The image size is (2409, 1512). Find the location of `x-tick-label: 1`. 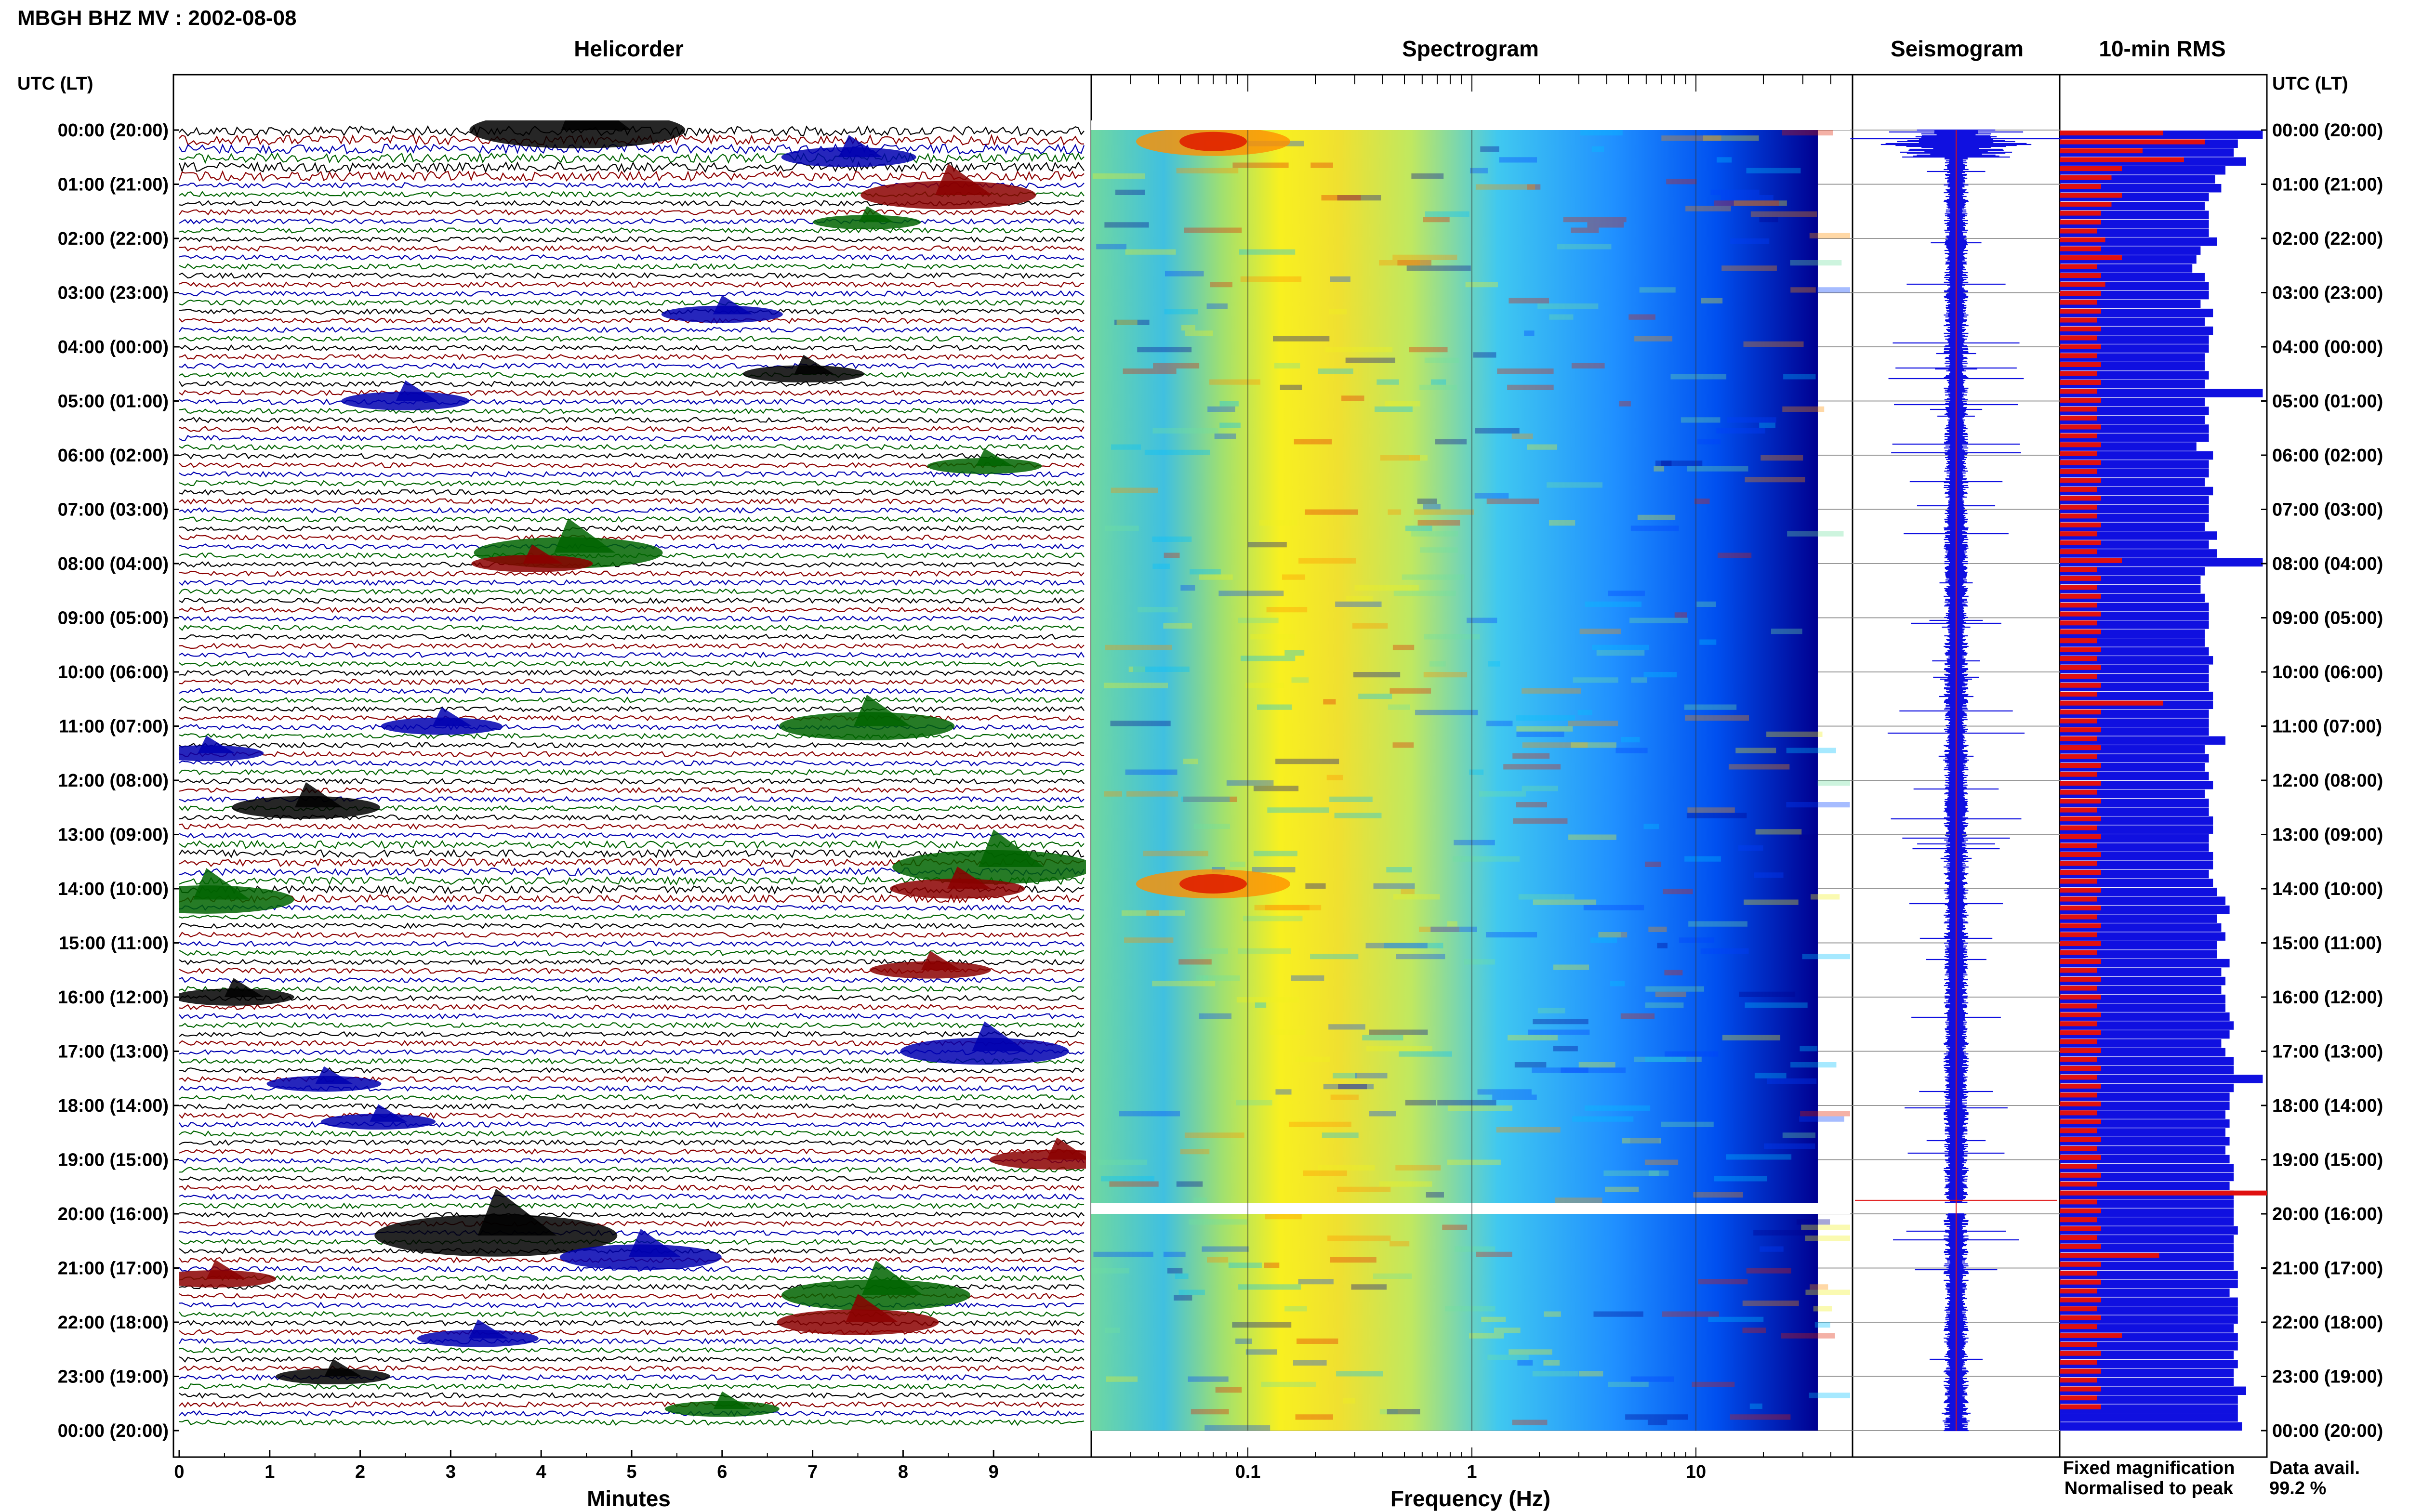

x-tick-label: 1 is located at coordinates (1472, 1472).